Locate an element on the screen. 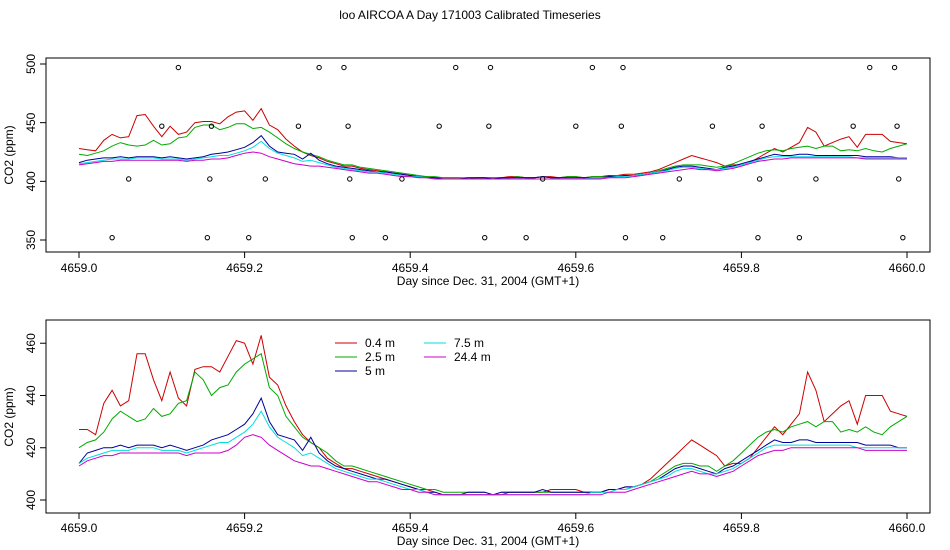 This screenshot has height=550, width=950. legend-label: 5 m is located at coordinates (375, 371).